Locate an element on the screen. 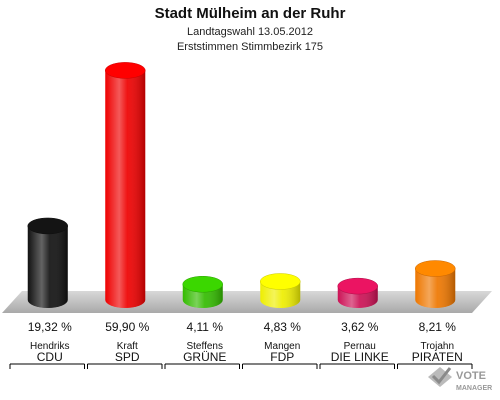 This screenshot has width=500, height=400. logo-text-bottom: MANAGER is located at coordinates (474, 388).